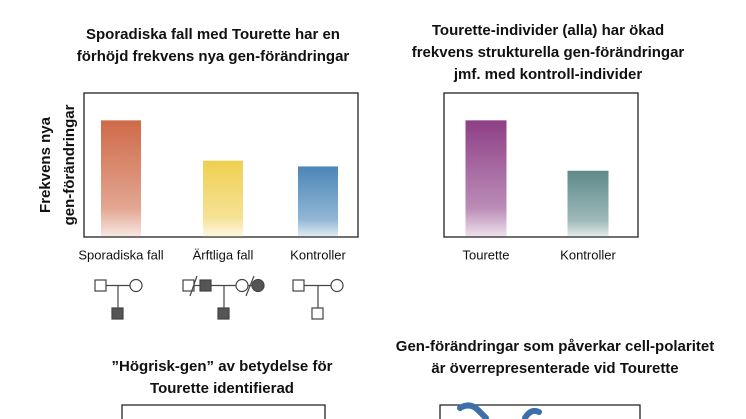 The width and height of the screenshot is (746, 419). What do you see at coordinates (213, 56) in the screenshot?
I see `chart-title: förhöjd frekvens nya gen-förändringar` at bounding box center [213, 56].